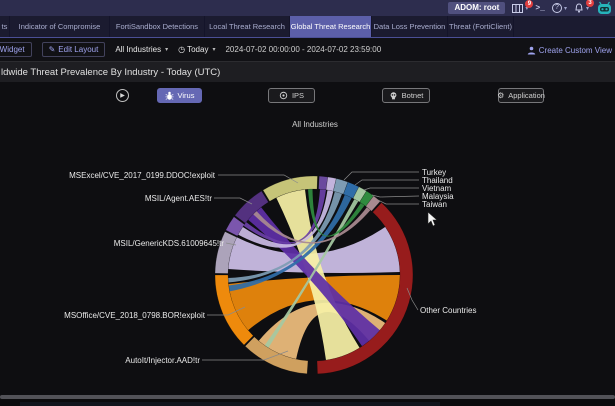  Describe the element at coordinates (182, 49) in the screenshot. I see `clock-icon: ◷` at that location.